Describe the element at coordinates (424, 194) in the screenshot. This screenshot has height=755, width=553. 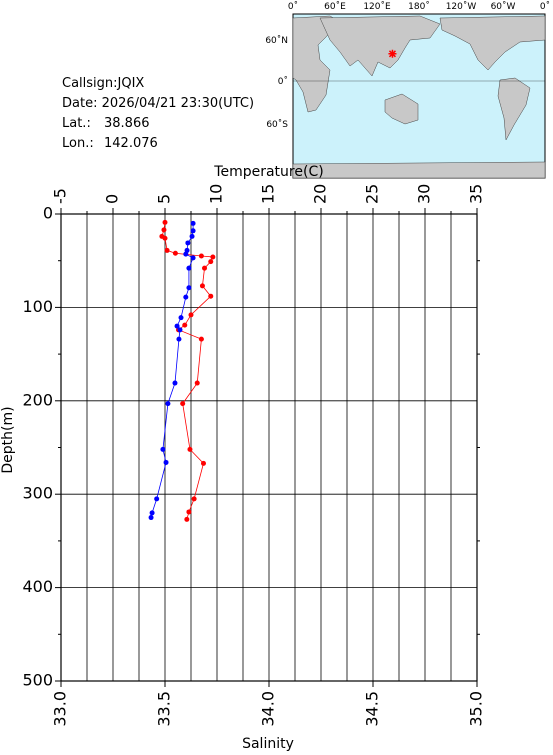
I see `x-tick-label: 30` at that location.